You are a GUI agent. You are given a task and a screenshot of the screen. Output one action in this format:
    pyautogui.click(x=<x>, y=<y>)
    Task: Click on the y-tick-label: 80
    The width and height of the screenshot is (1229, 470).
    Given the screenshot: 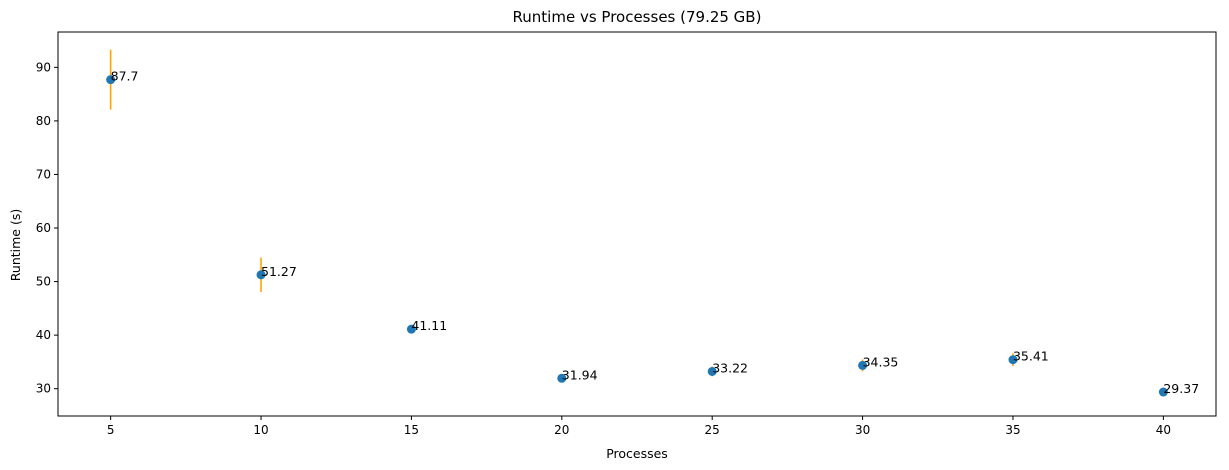 What is the action you would take?
    pyautogui.click(x=43, y=121)
    